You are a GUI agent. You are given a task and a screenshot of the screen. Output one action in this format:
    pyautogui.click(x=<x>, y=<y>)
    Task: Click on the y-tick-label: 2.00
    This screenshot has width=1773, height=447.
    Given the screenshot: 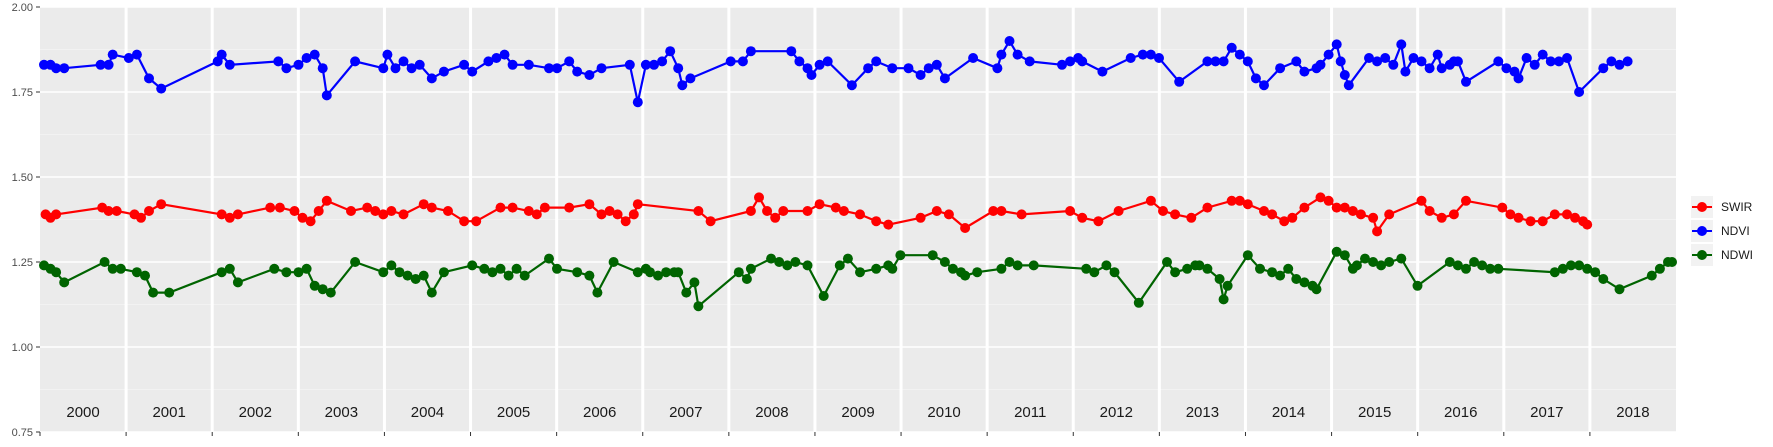 What is the action you would take?
    pyautogui.click(x=22, y=8)
    